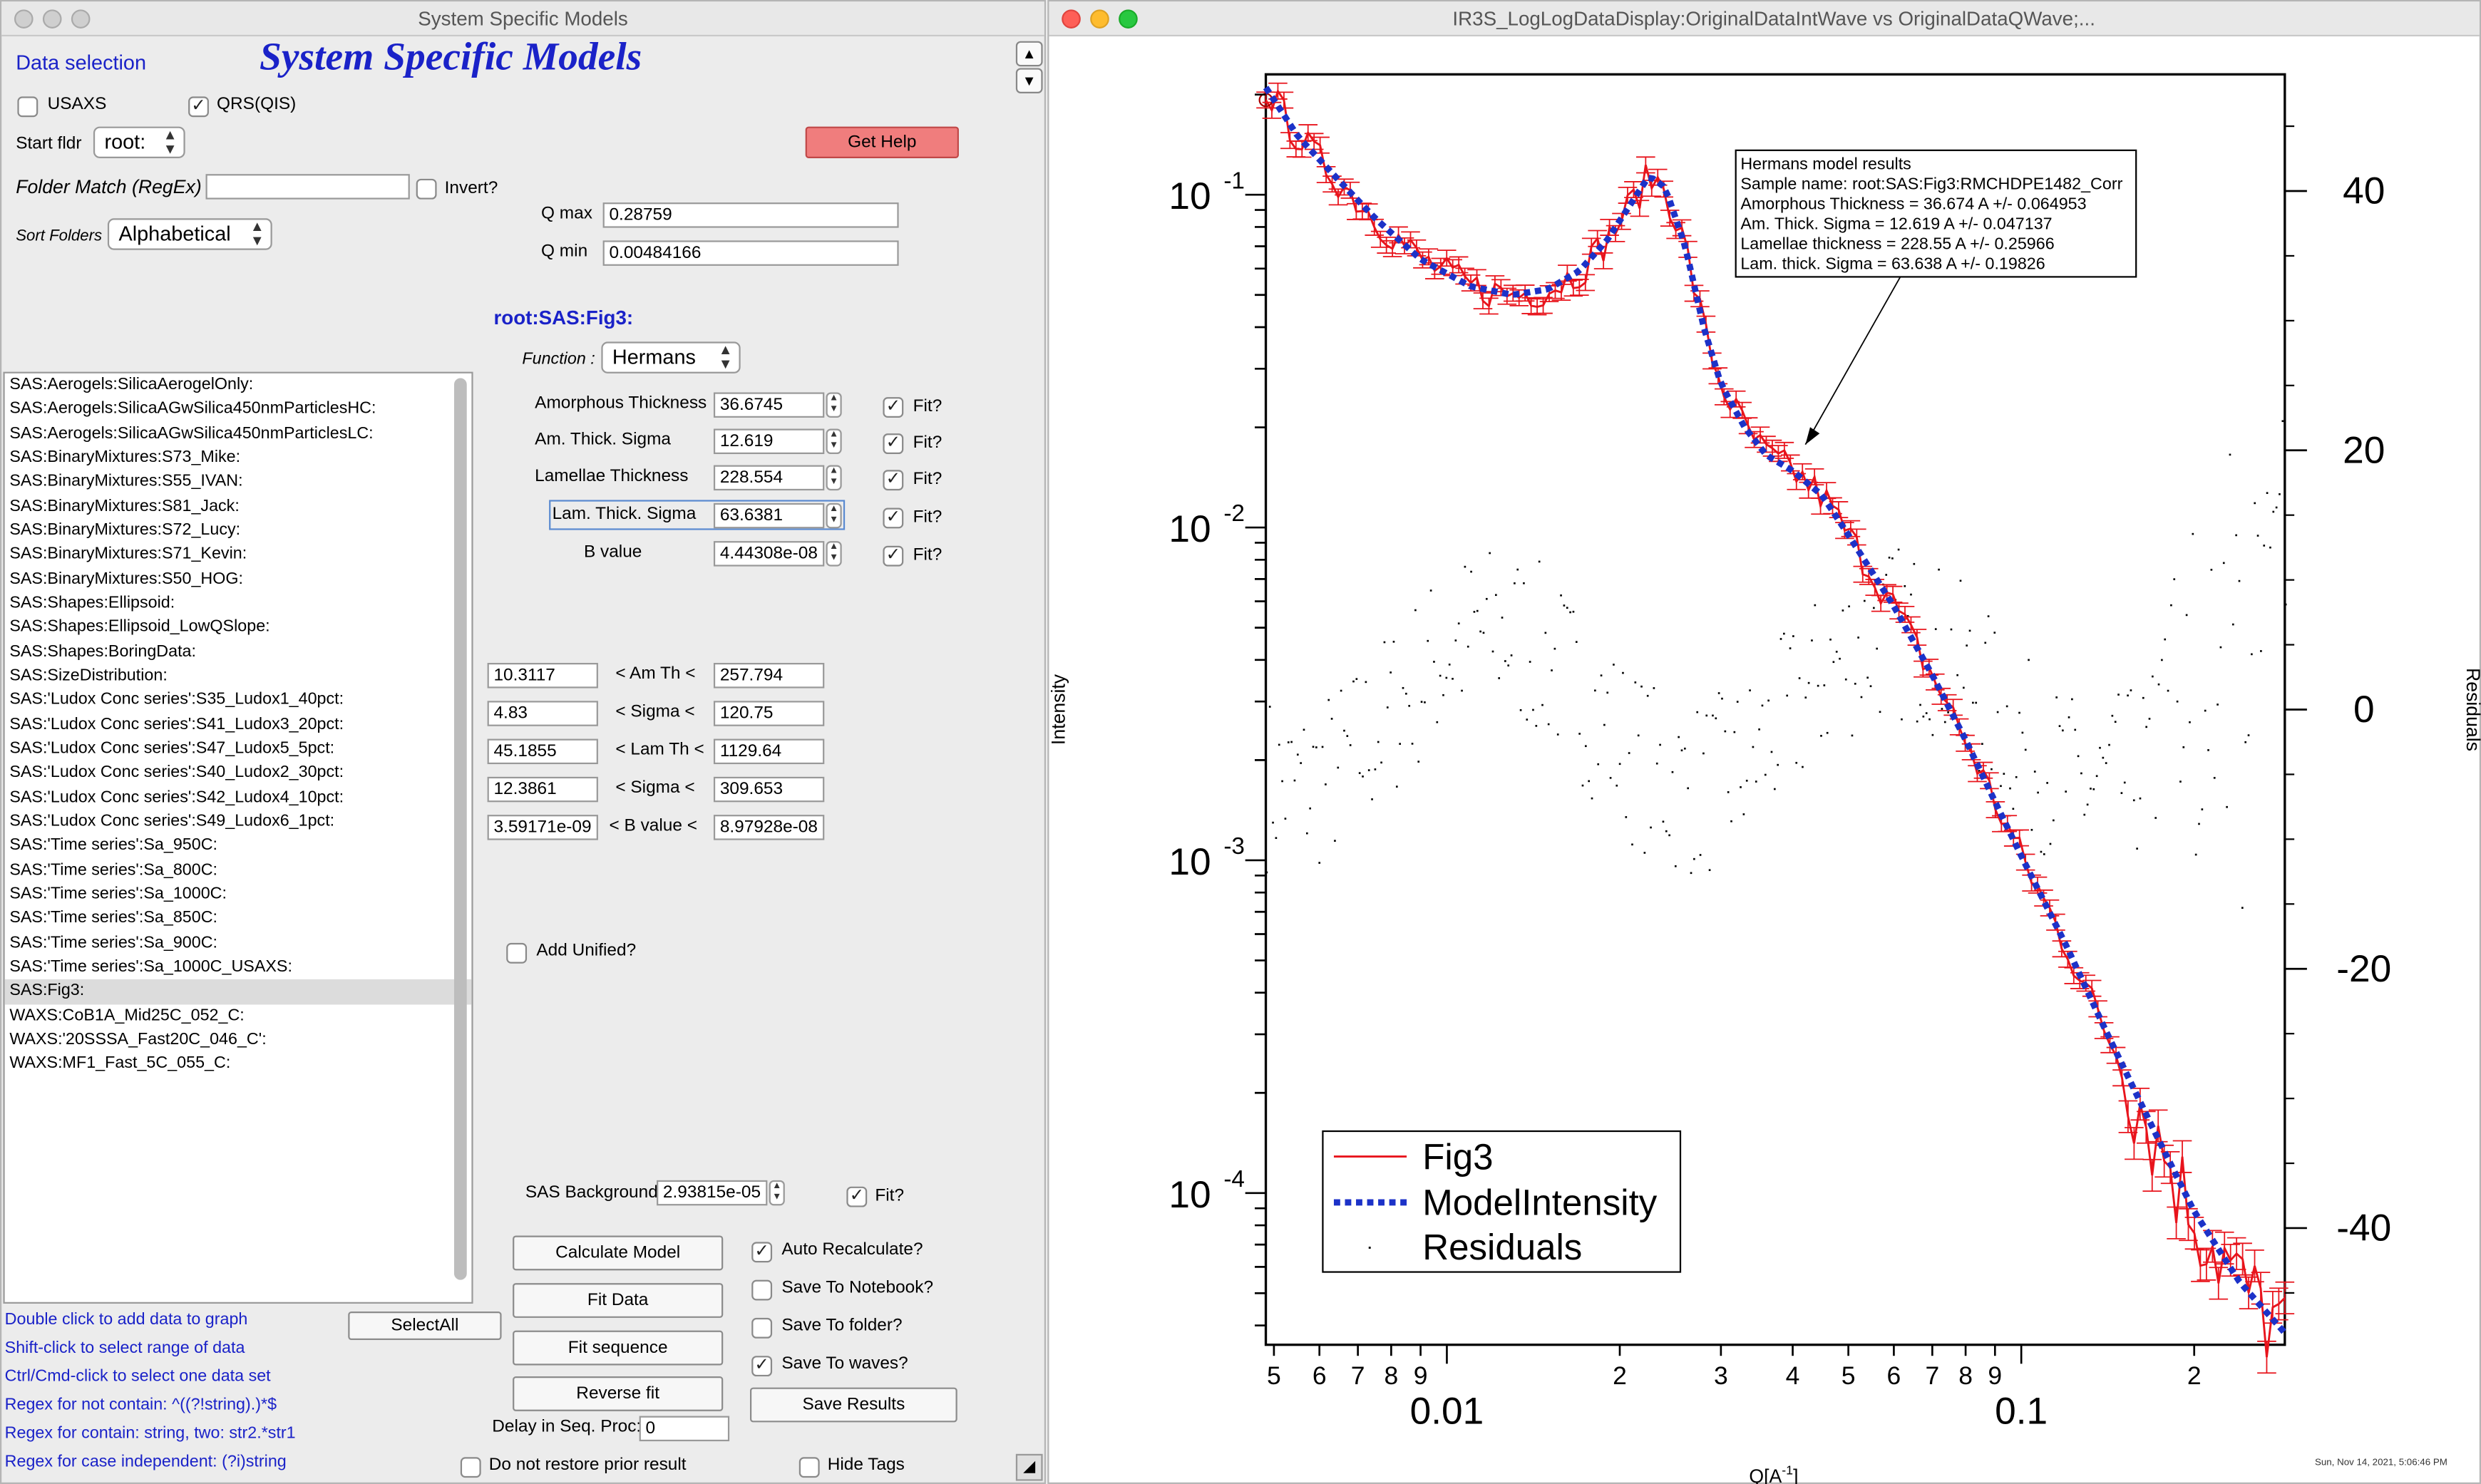 This screenshot has height=1484, width=2481. What do you see at coordinates (113, 942) in the screenshot?
I see `dataset-list-item: SAS:'Time series':Sa_900C:` at bounding box center [113, 942].